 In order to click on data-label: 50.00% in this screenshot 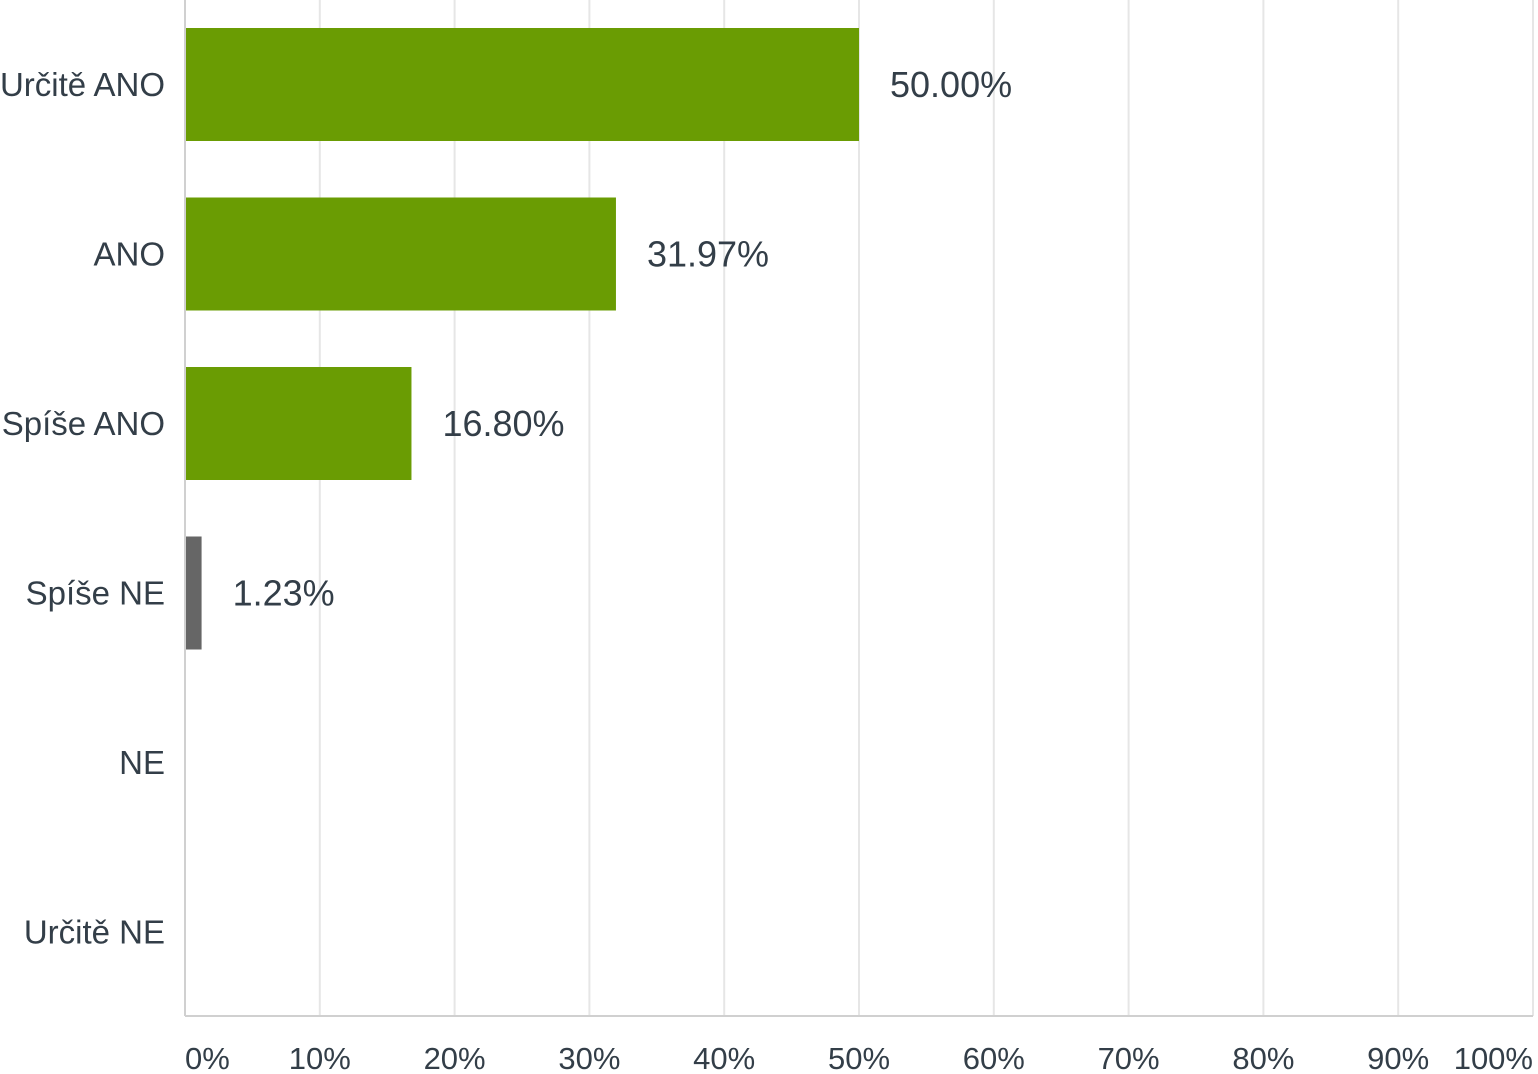, I will do `click(951, 84)`.